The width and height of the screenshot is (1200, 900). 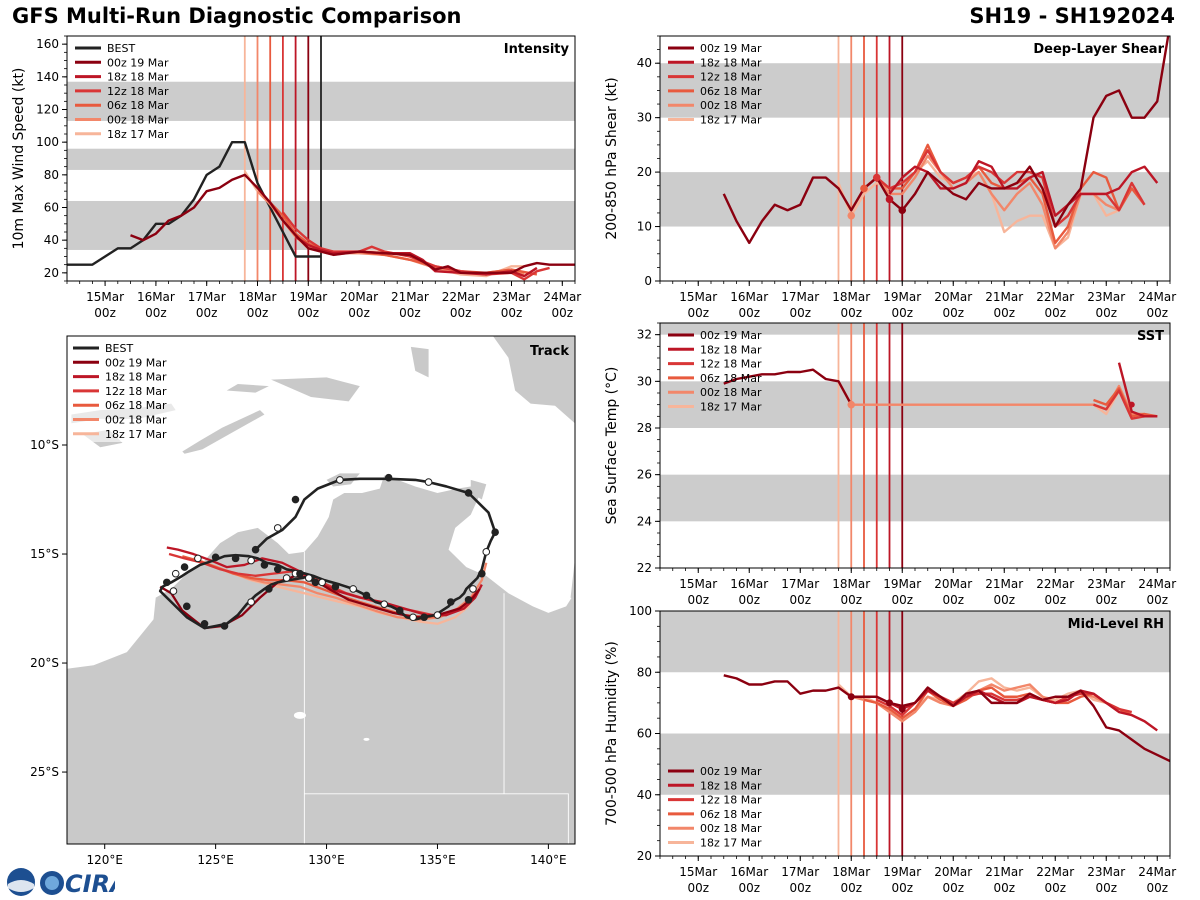 I want to click on legend-label: BEST, so click(x=119, y=348).